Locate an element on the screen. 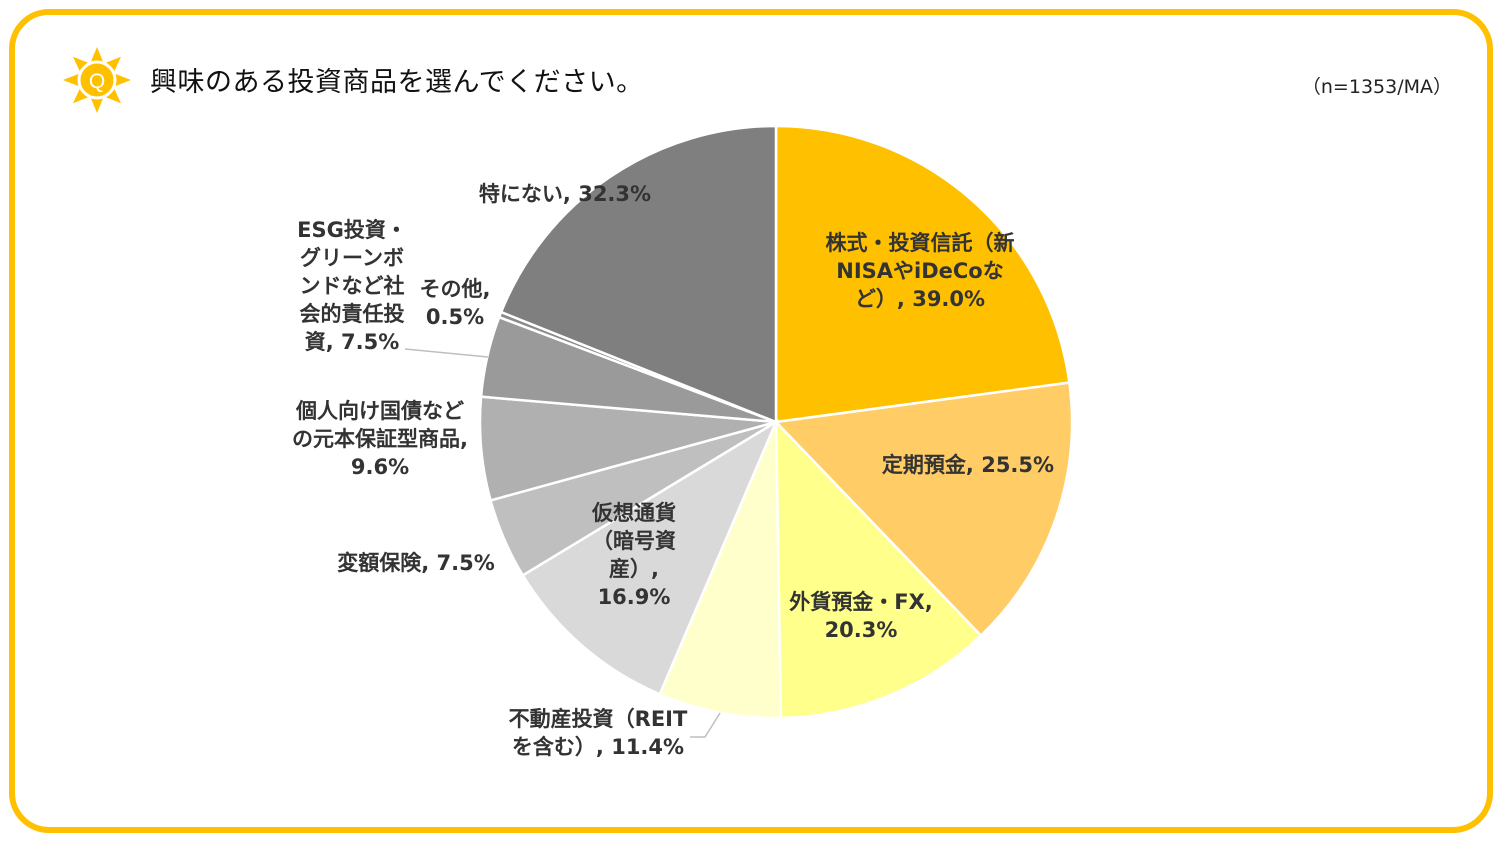 This screenshot has width=1512, height=850. slice-label-line: その他, is located at coordinates (455, 289).